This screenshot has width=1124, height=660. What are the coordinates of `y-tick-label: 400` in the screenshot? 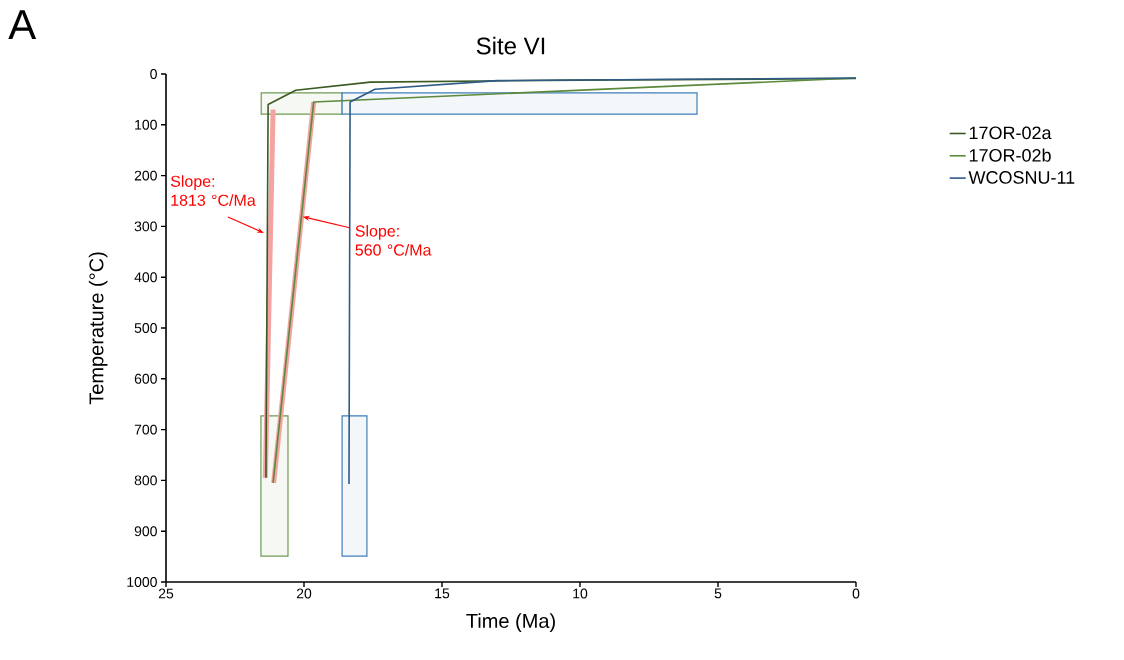 It's located at (145, 277).